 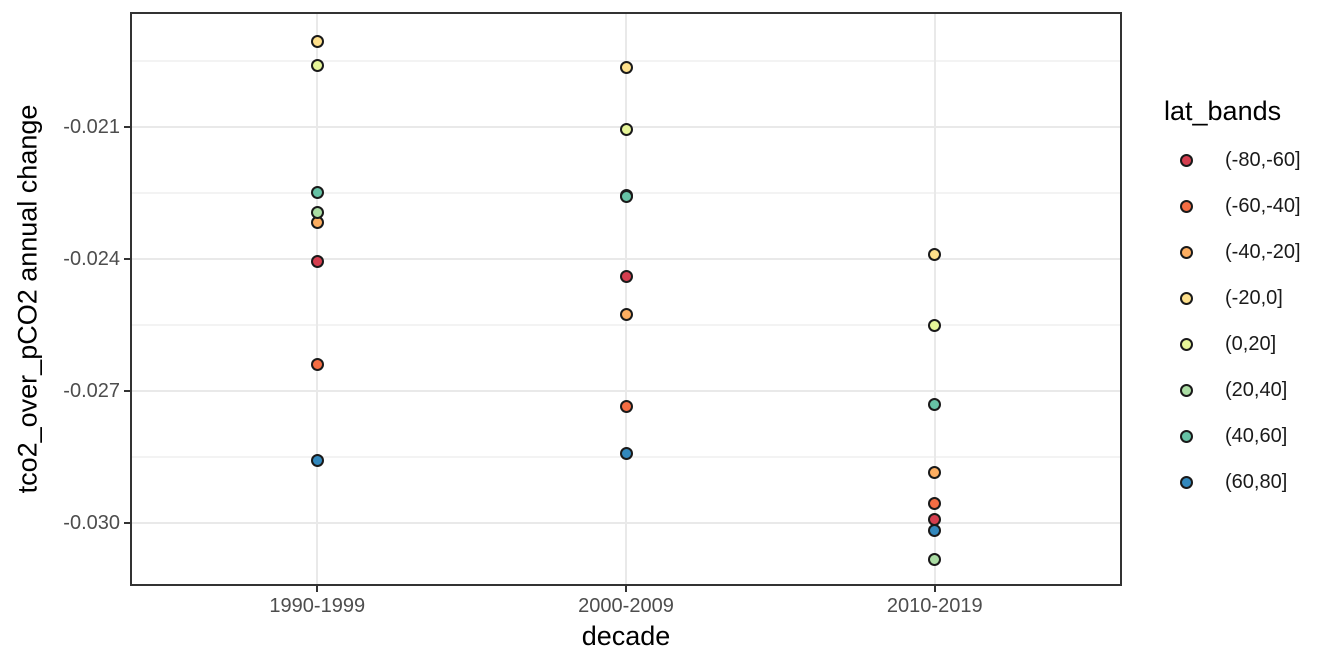 What do you see at coordinates (1251, 343) in the screenshot?
I see `legend-label: (0,20]` at bounding box center [1251, 343].